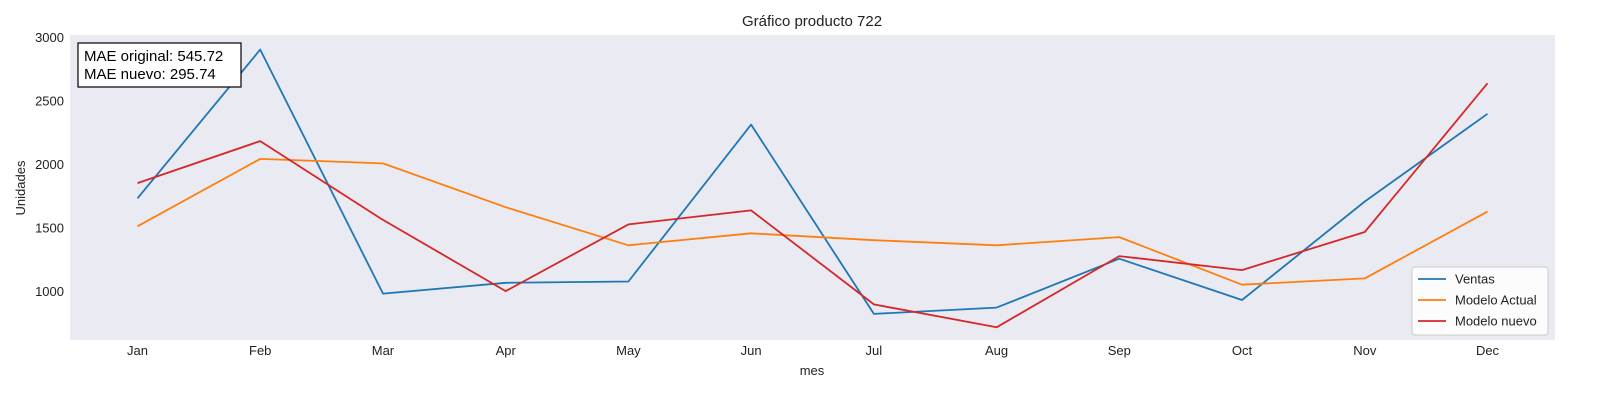  Describe the element at coordinates (628, 350) in the screenshot. I see `x-tick-label: May` at that location.